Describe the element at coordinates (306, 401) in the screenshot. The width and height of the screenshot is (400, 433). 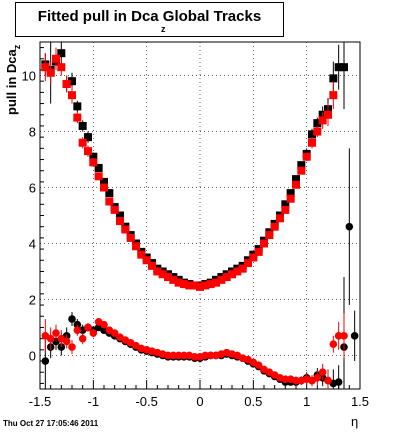
I see `x-tick-label: 1` at that location.